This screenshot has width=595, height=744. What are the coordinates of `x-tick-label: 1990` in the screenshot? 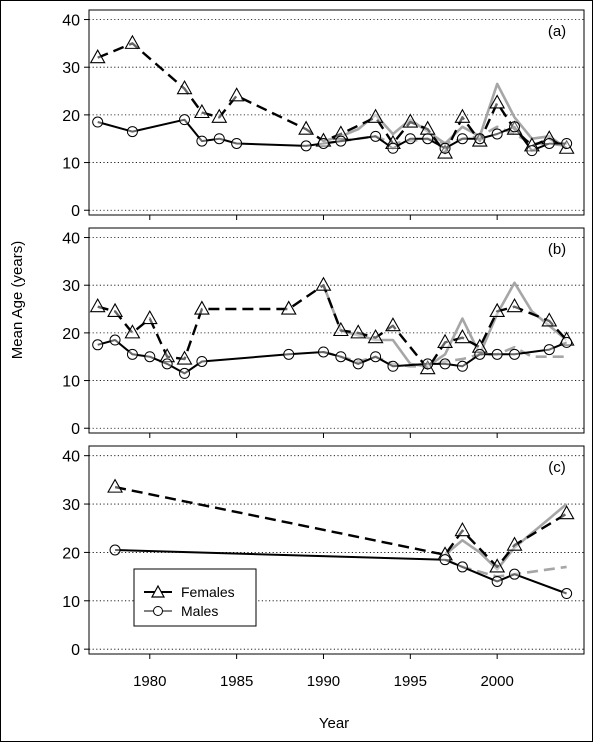 It's located at (323, 681).